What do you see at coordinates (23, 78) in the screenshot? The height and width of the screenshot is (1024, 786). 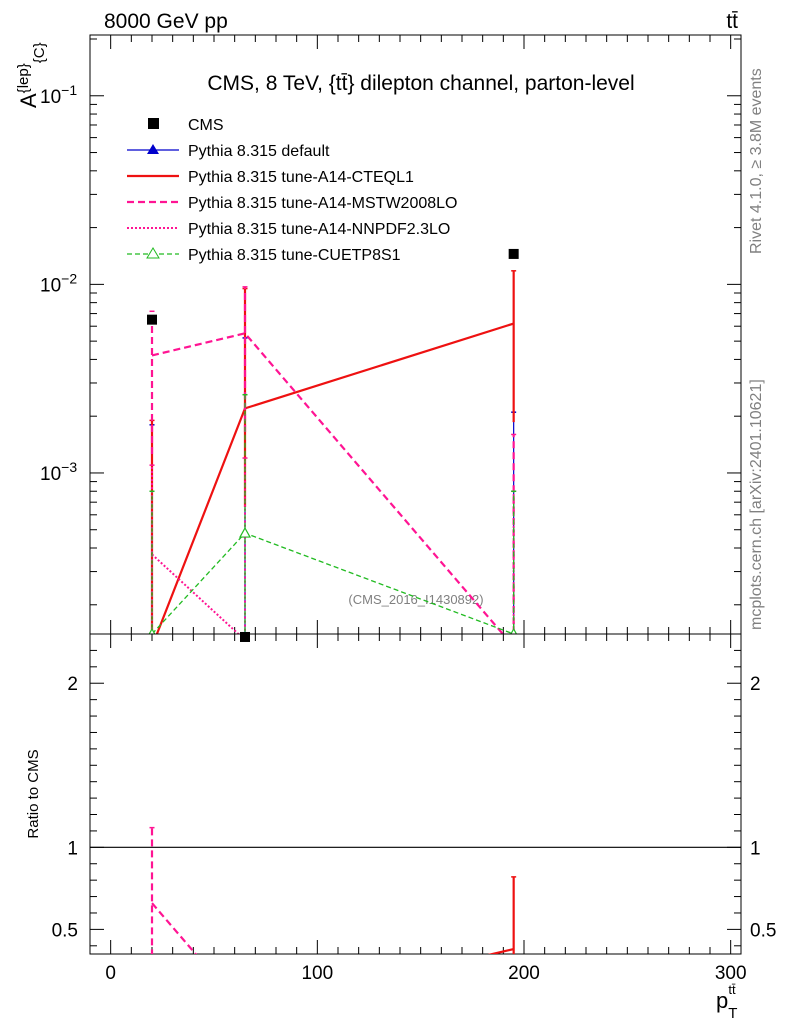 I see `y-label-sup: {lep}` at bounding box center [23, 78].